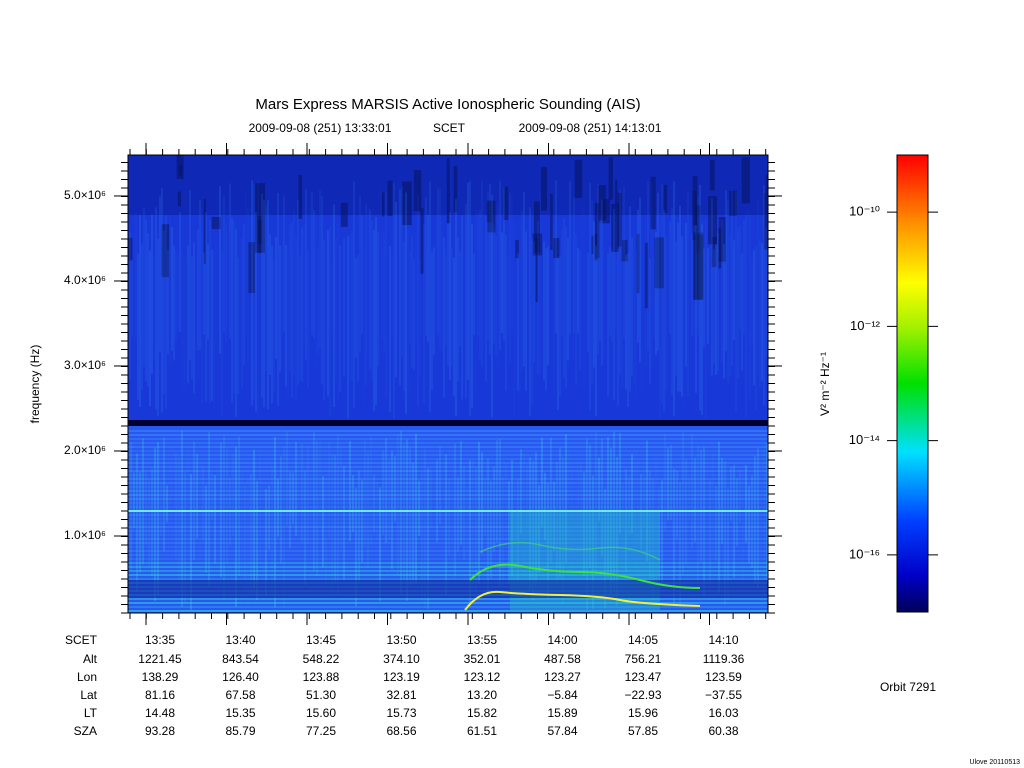  What do you see at coordinates (723, 731) in the screenshot?
I see `cell: 60.38` at bounding box center [723, 731].